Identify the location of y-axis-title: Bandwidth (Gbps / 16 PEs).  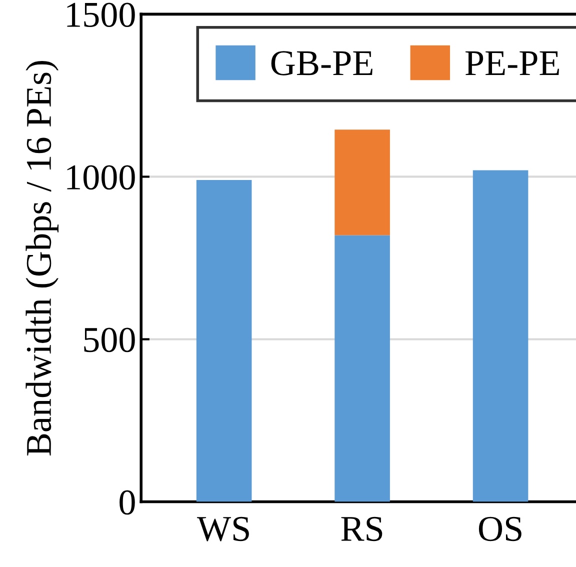
(42, 258).